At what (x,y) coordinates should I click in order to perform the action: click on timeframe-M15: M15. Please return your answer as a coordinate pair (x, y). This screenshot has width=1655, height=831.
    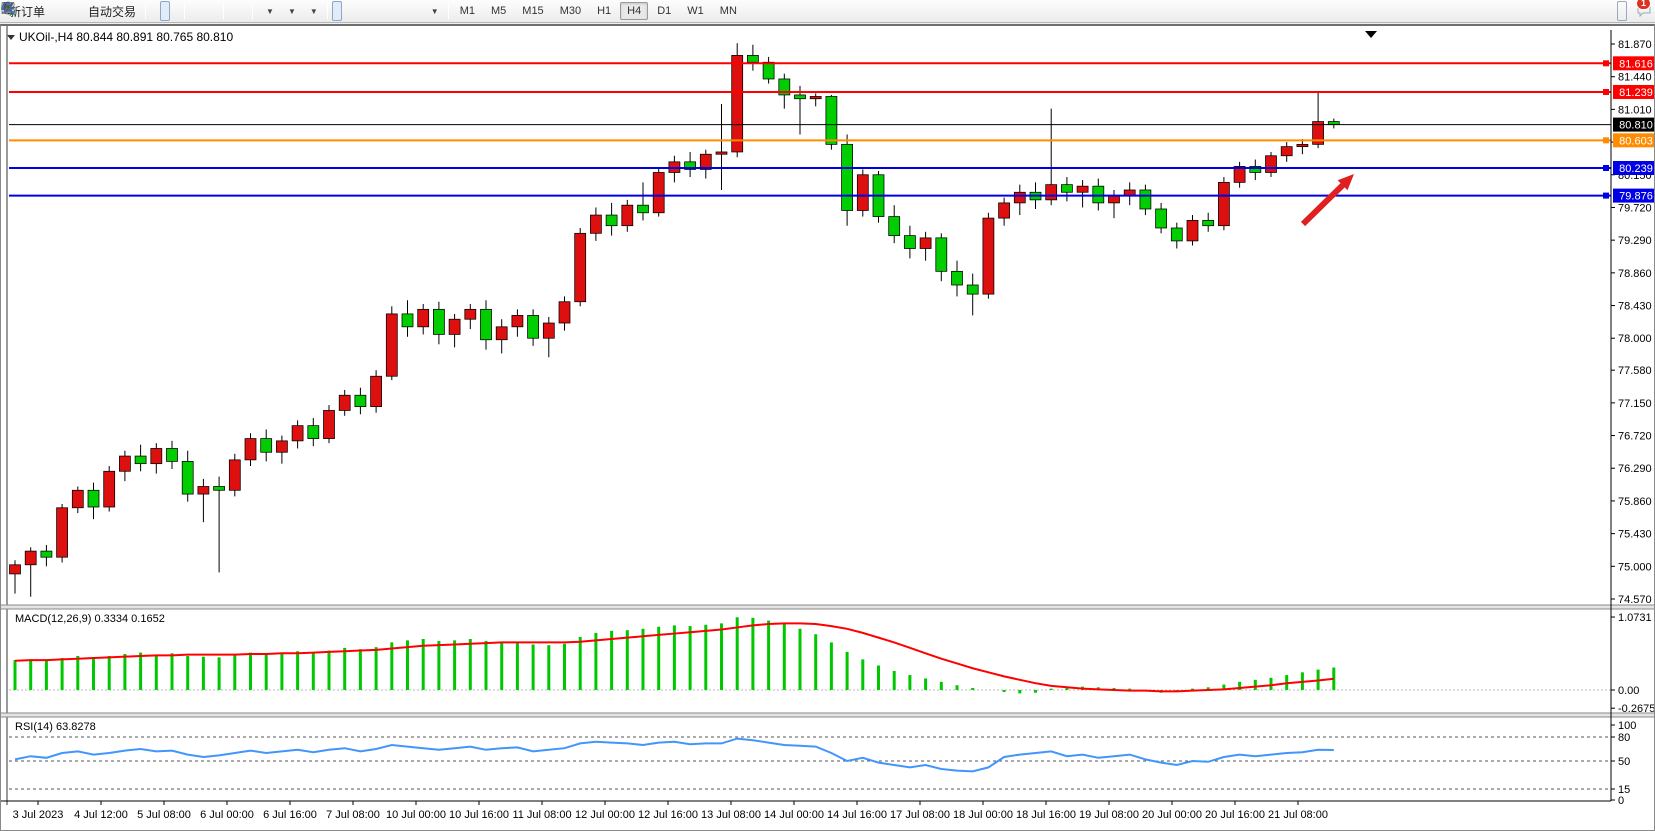
    Looking at the image, I should click on (533, 11).